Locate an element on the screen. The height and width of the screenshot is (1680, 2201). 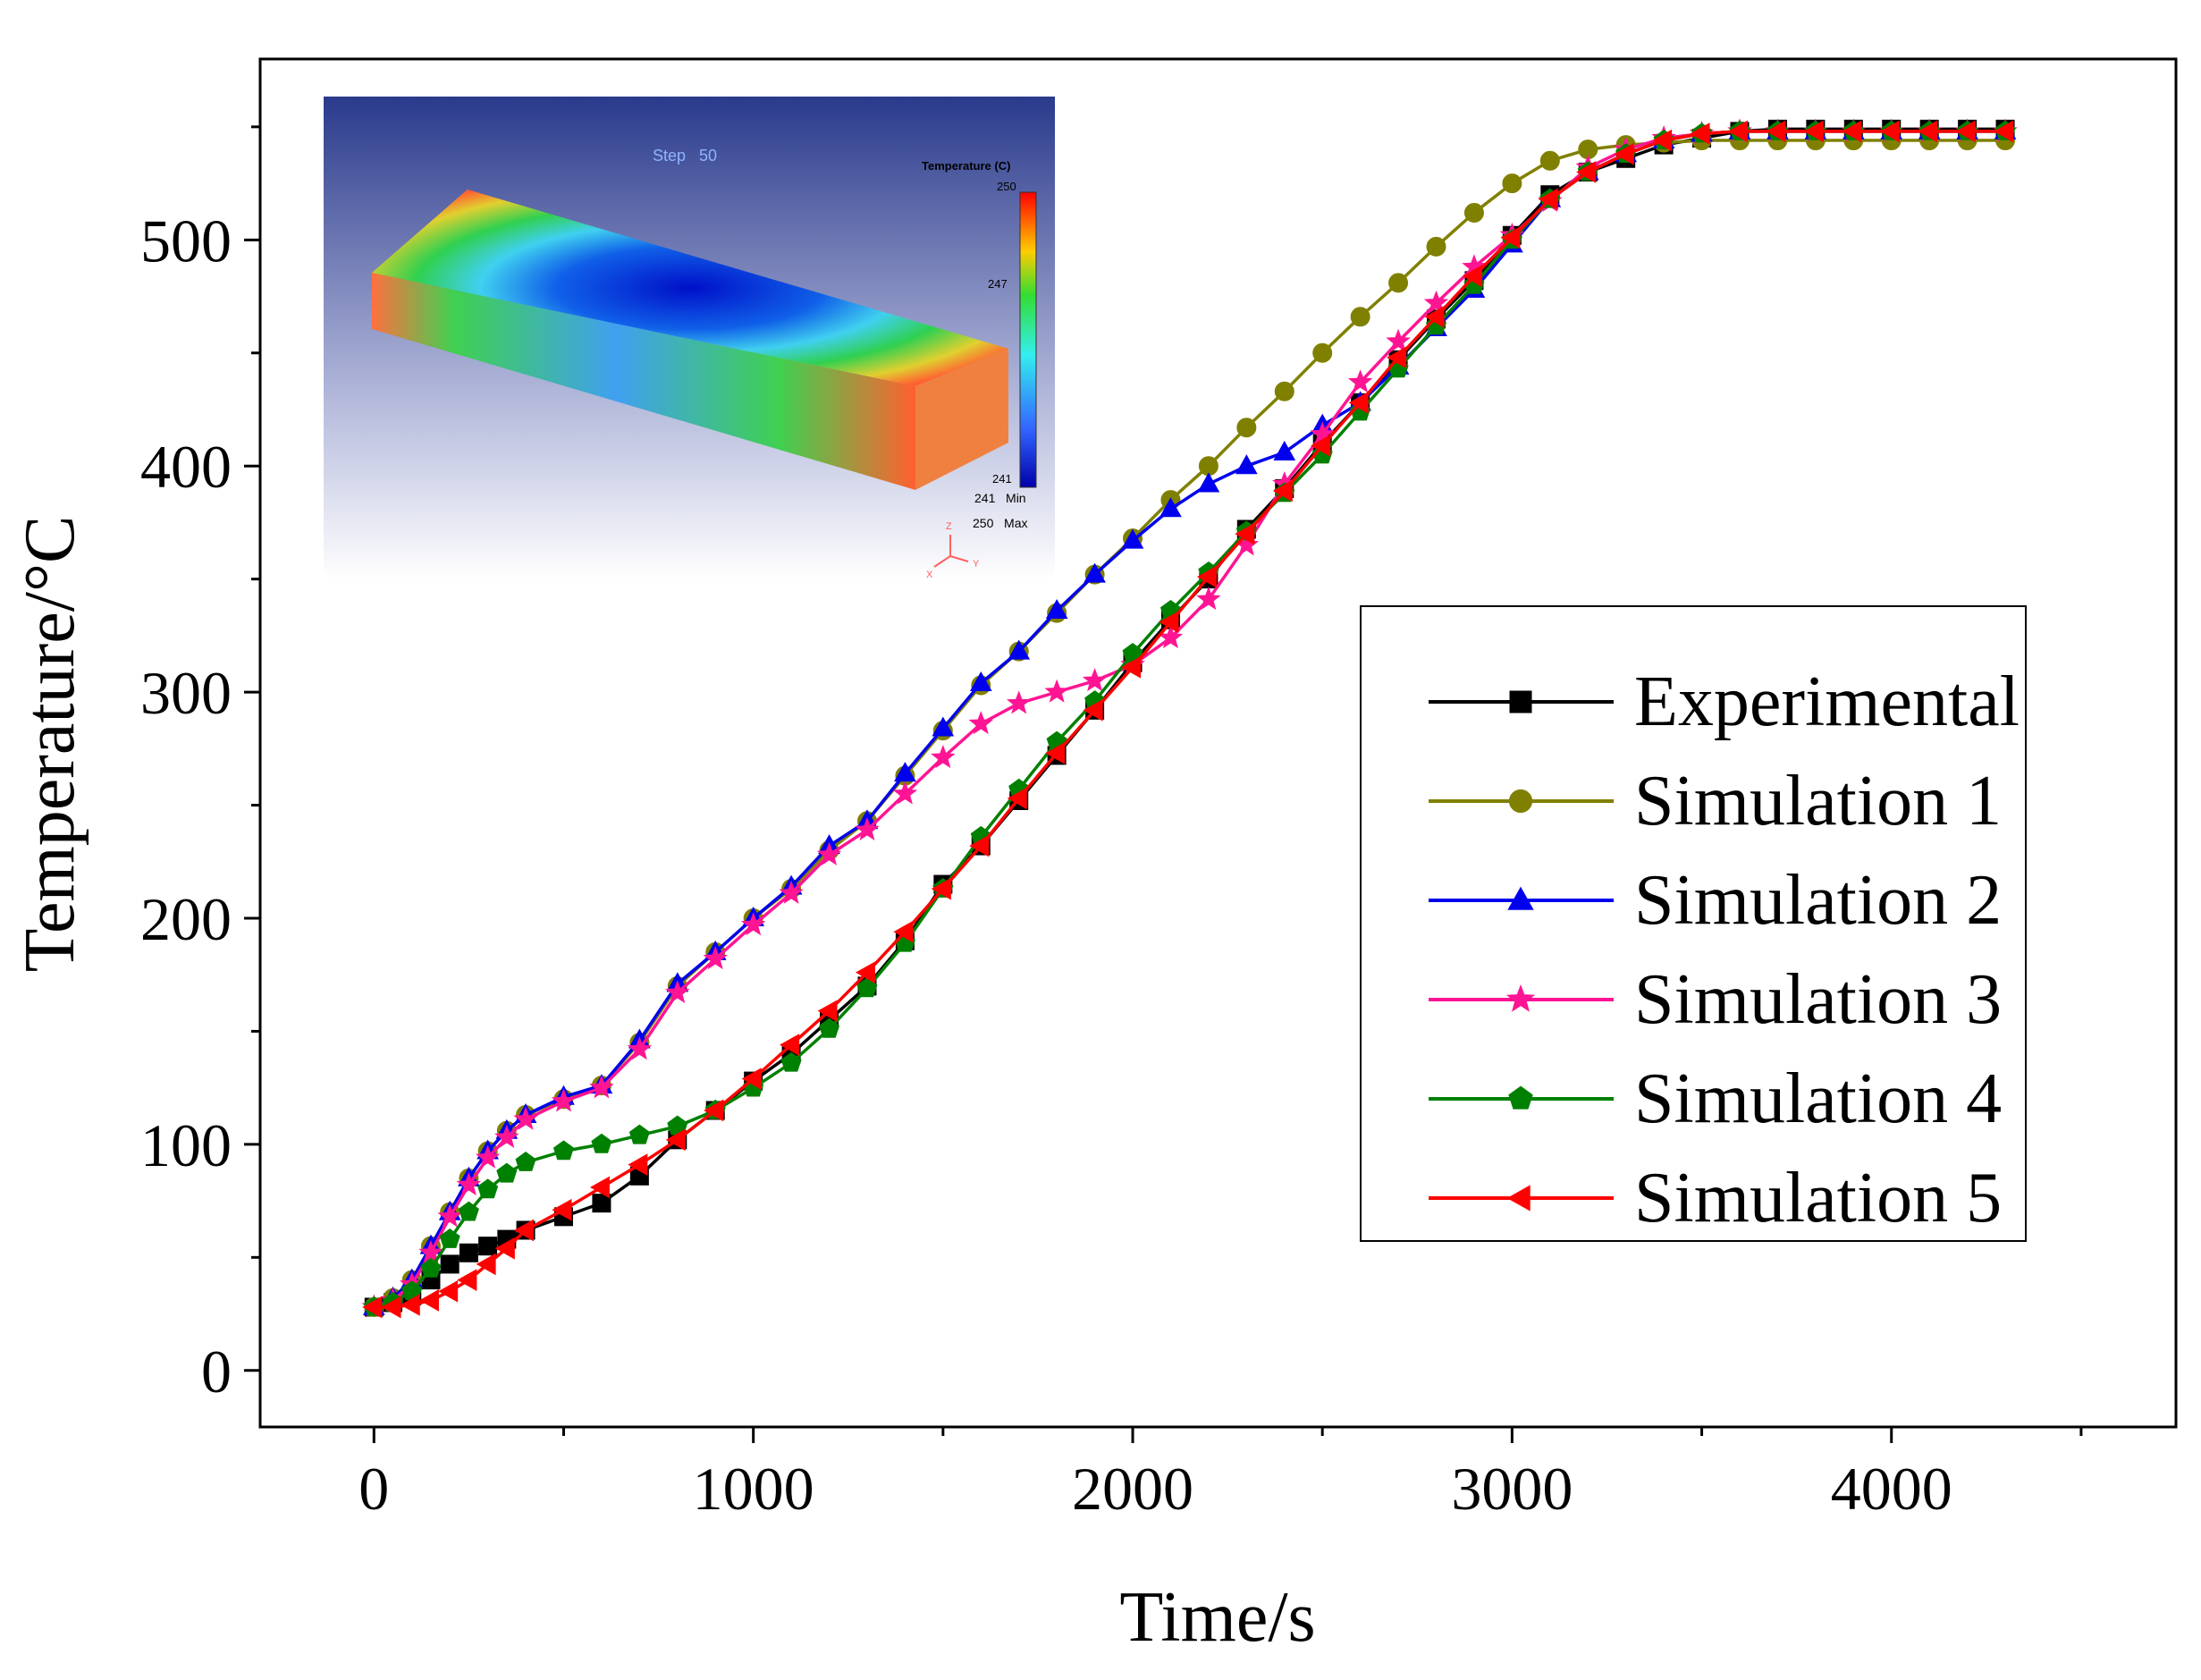
legend-label: Simulation 1 is located at coordinates (1818, 801).